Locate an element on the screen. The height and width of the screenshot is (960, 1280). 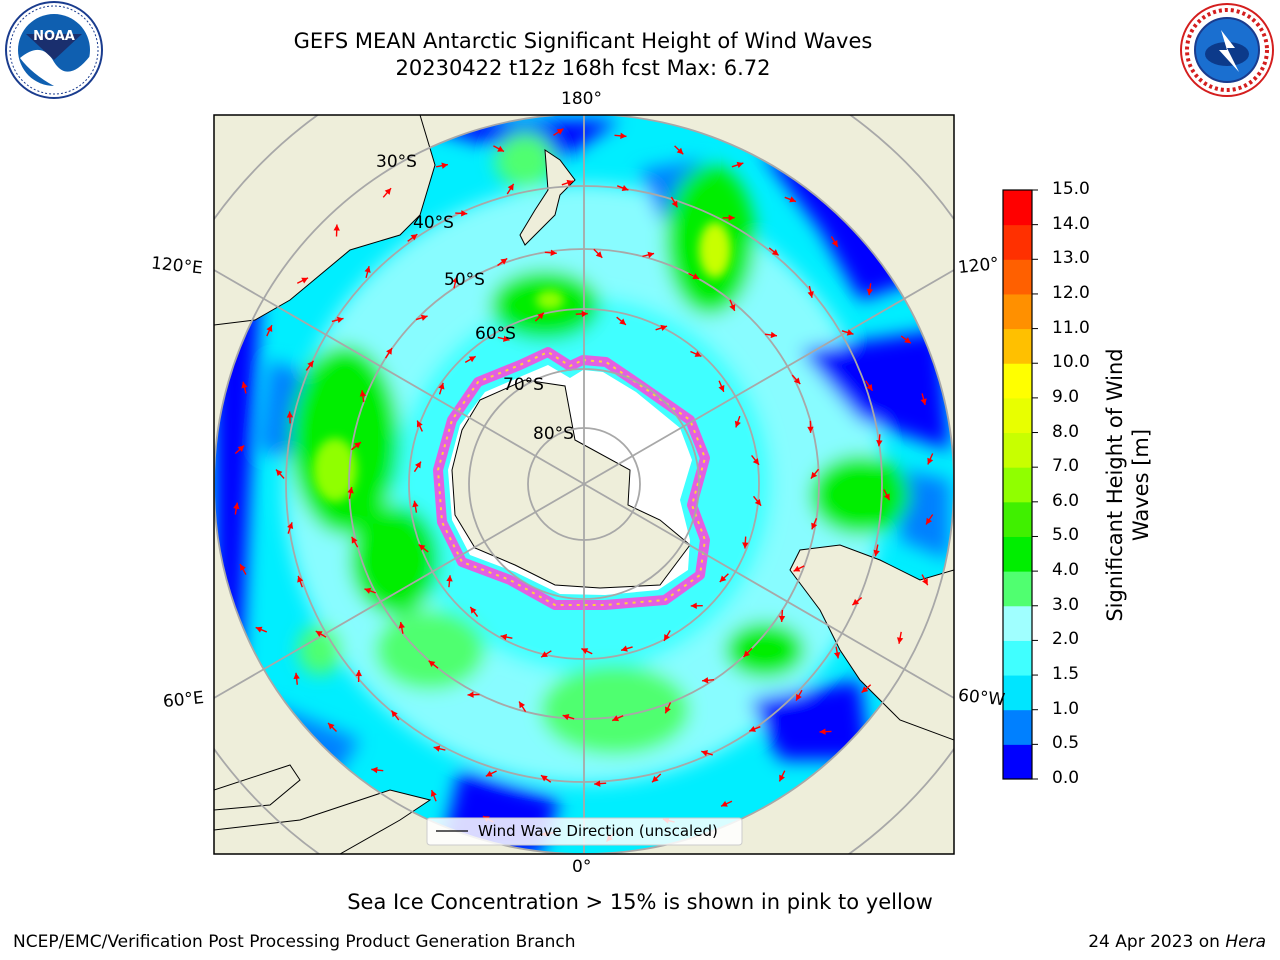
lat-label-80s: 80°S is located at coordinates (553, 434).